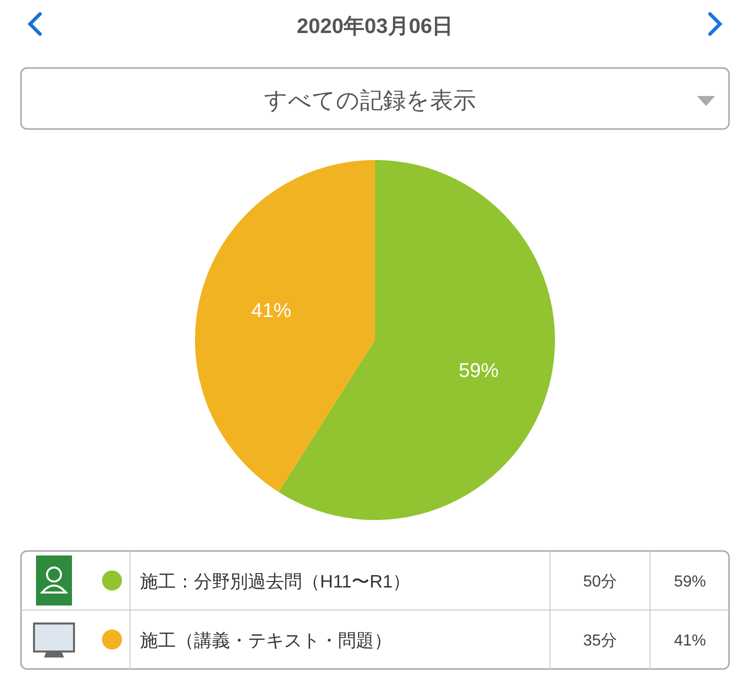 The width and height of the screenshot is (750, 682). Describe the element at coordinates (478, 371) in the screenshot. I see `data-label: 59%` at that location.